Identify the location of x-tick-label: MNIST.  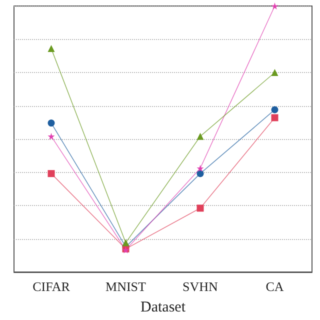
(126, 286).